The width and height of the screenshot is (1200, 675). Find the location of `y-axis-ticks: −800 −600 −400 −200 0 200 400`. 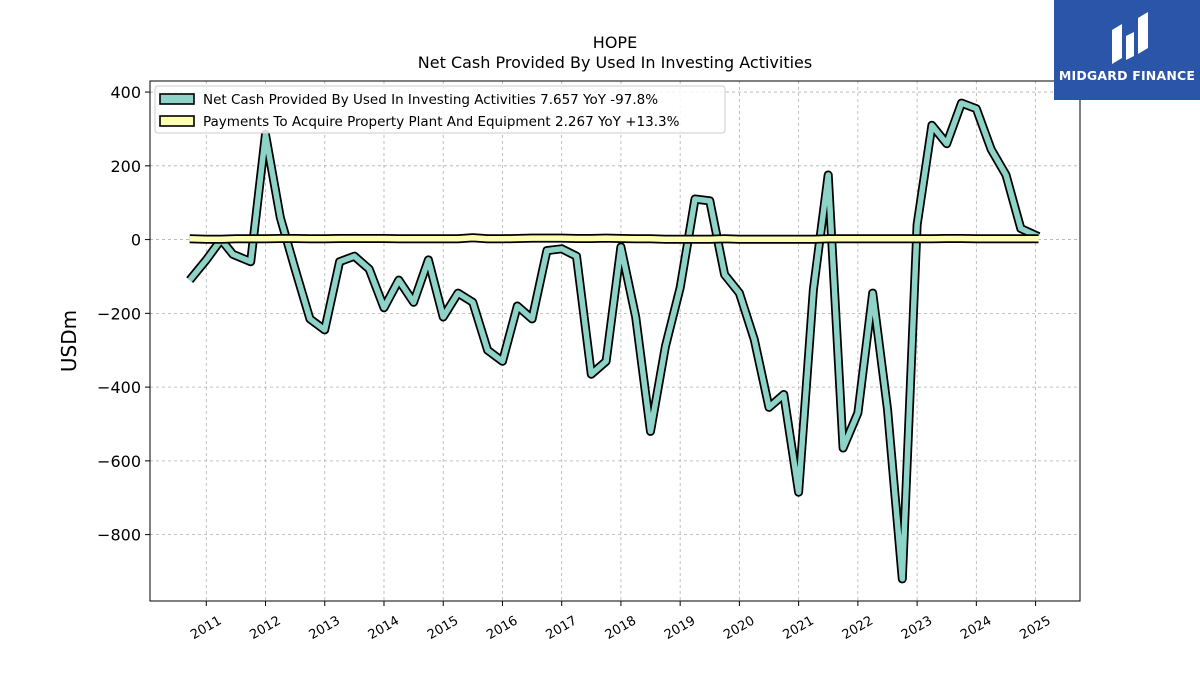

y-axis-ticks: −800 −600 −400 −200 0 200 400 is located at coordinates (123, 314).